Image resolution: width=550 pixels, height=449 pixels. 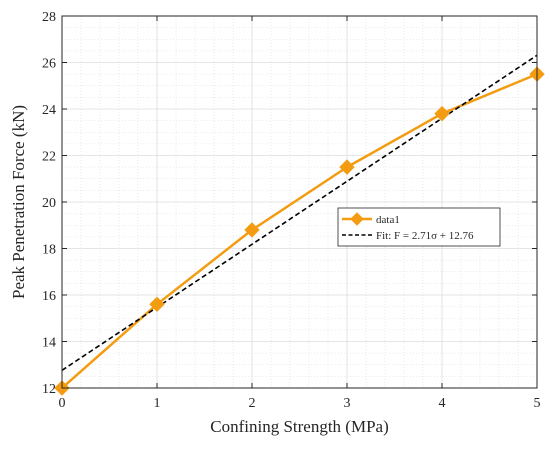 I want to click on x-tick-label: 3, so click(x=347, y=403).